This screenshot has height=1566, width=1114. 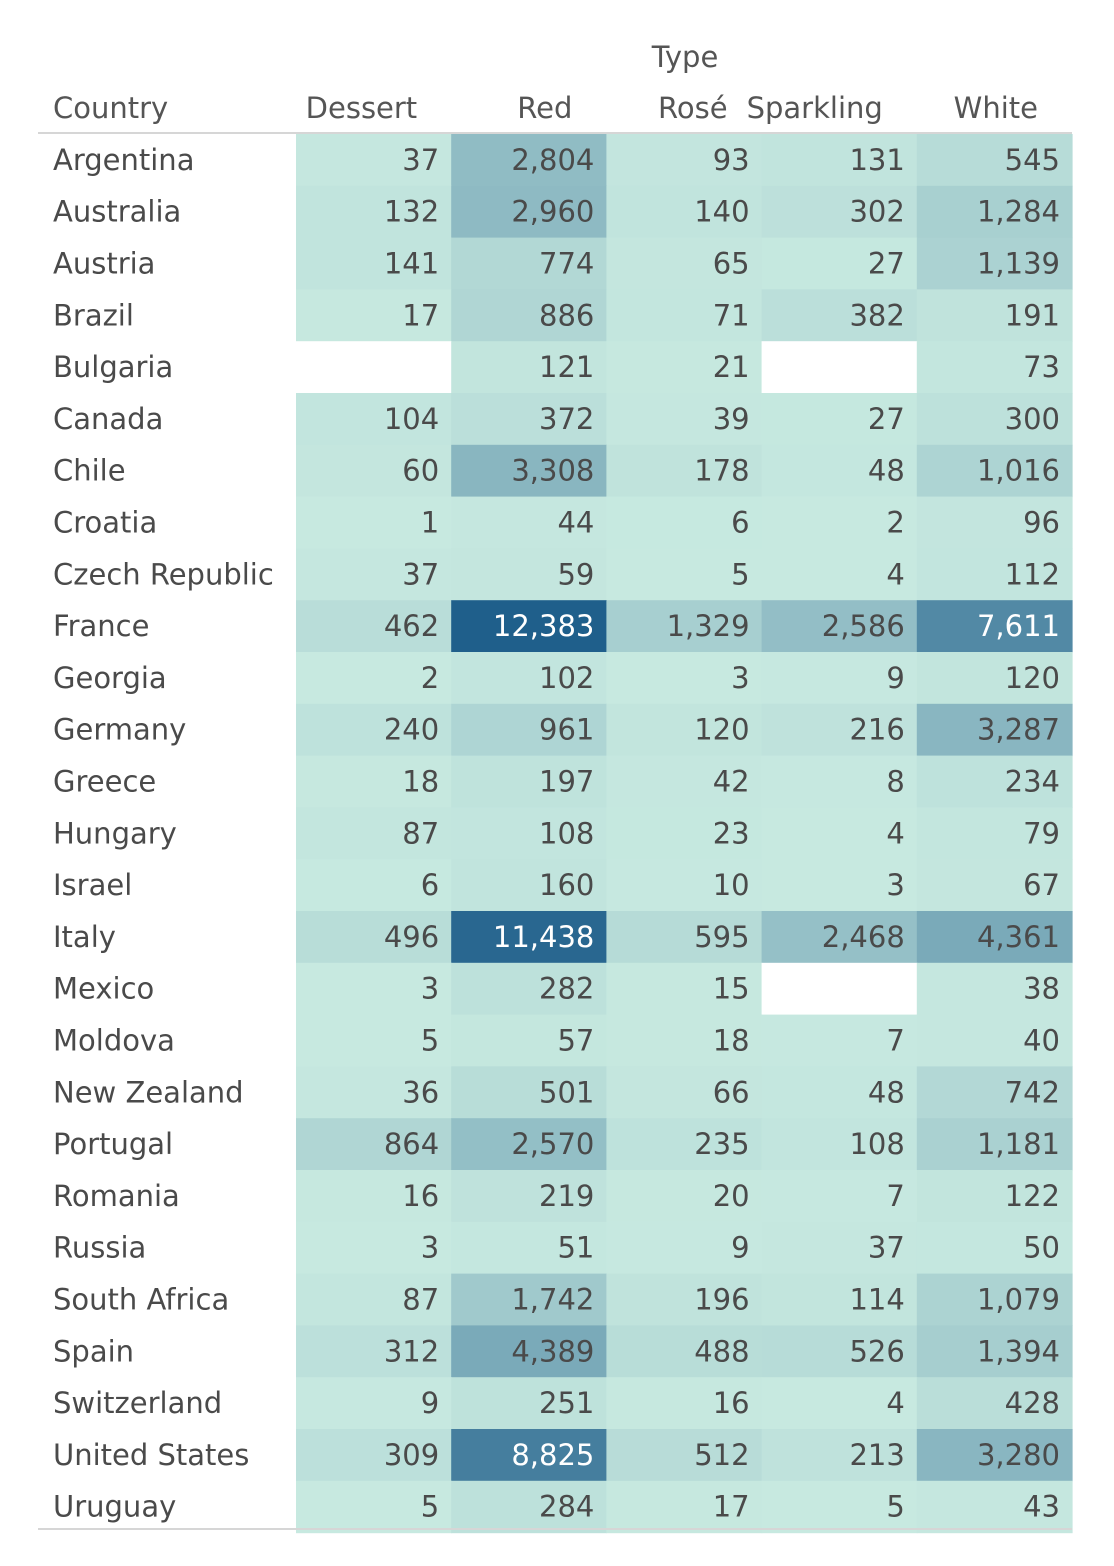 I want to click on cell-value-label: 4,361, so click(x=1018, y=937).